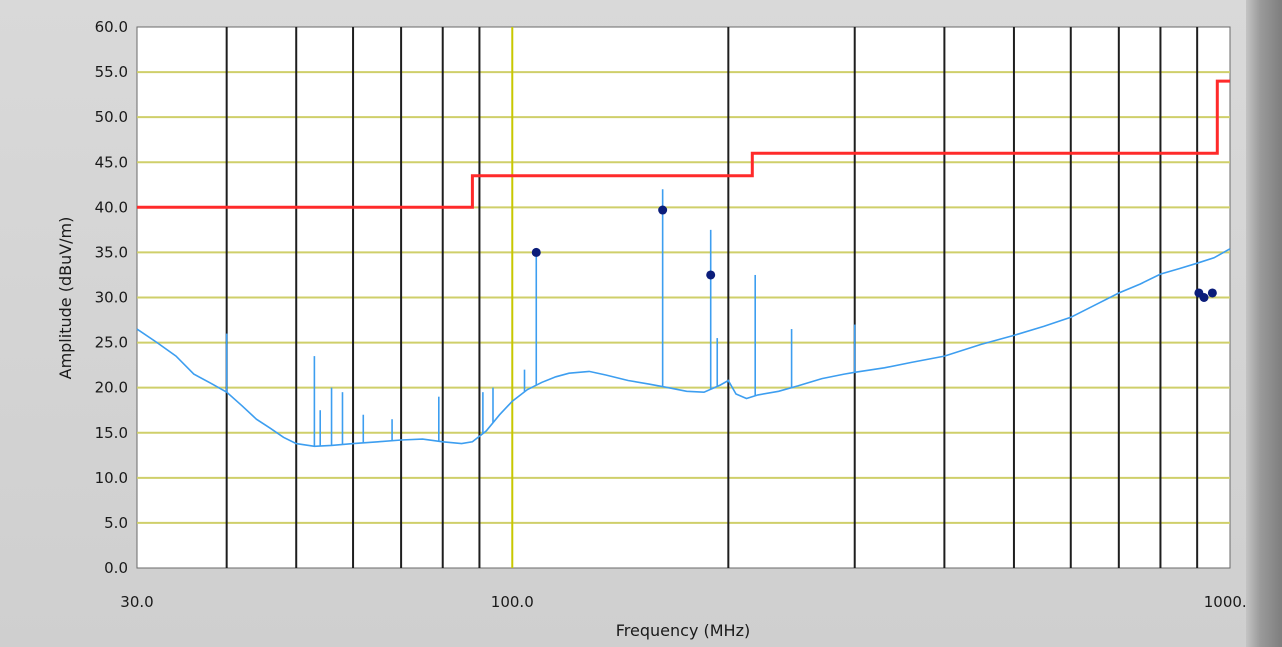  What do you see at coordinates (683, 602) in the screenshot?
I see `x-axis-ticks: 30.0 100.0 1000.0` at bounding box center [683, 602].